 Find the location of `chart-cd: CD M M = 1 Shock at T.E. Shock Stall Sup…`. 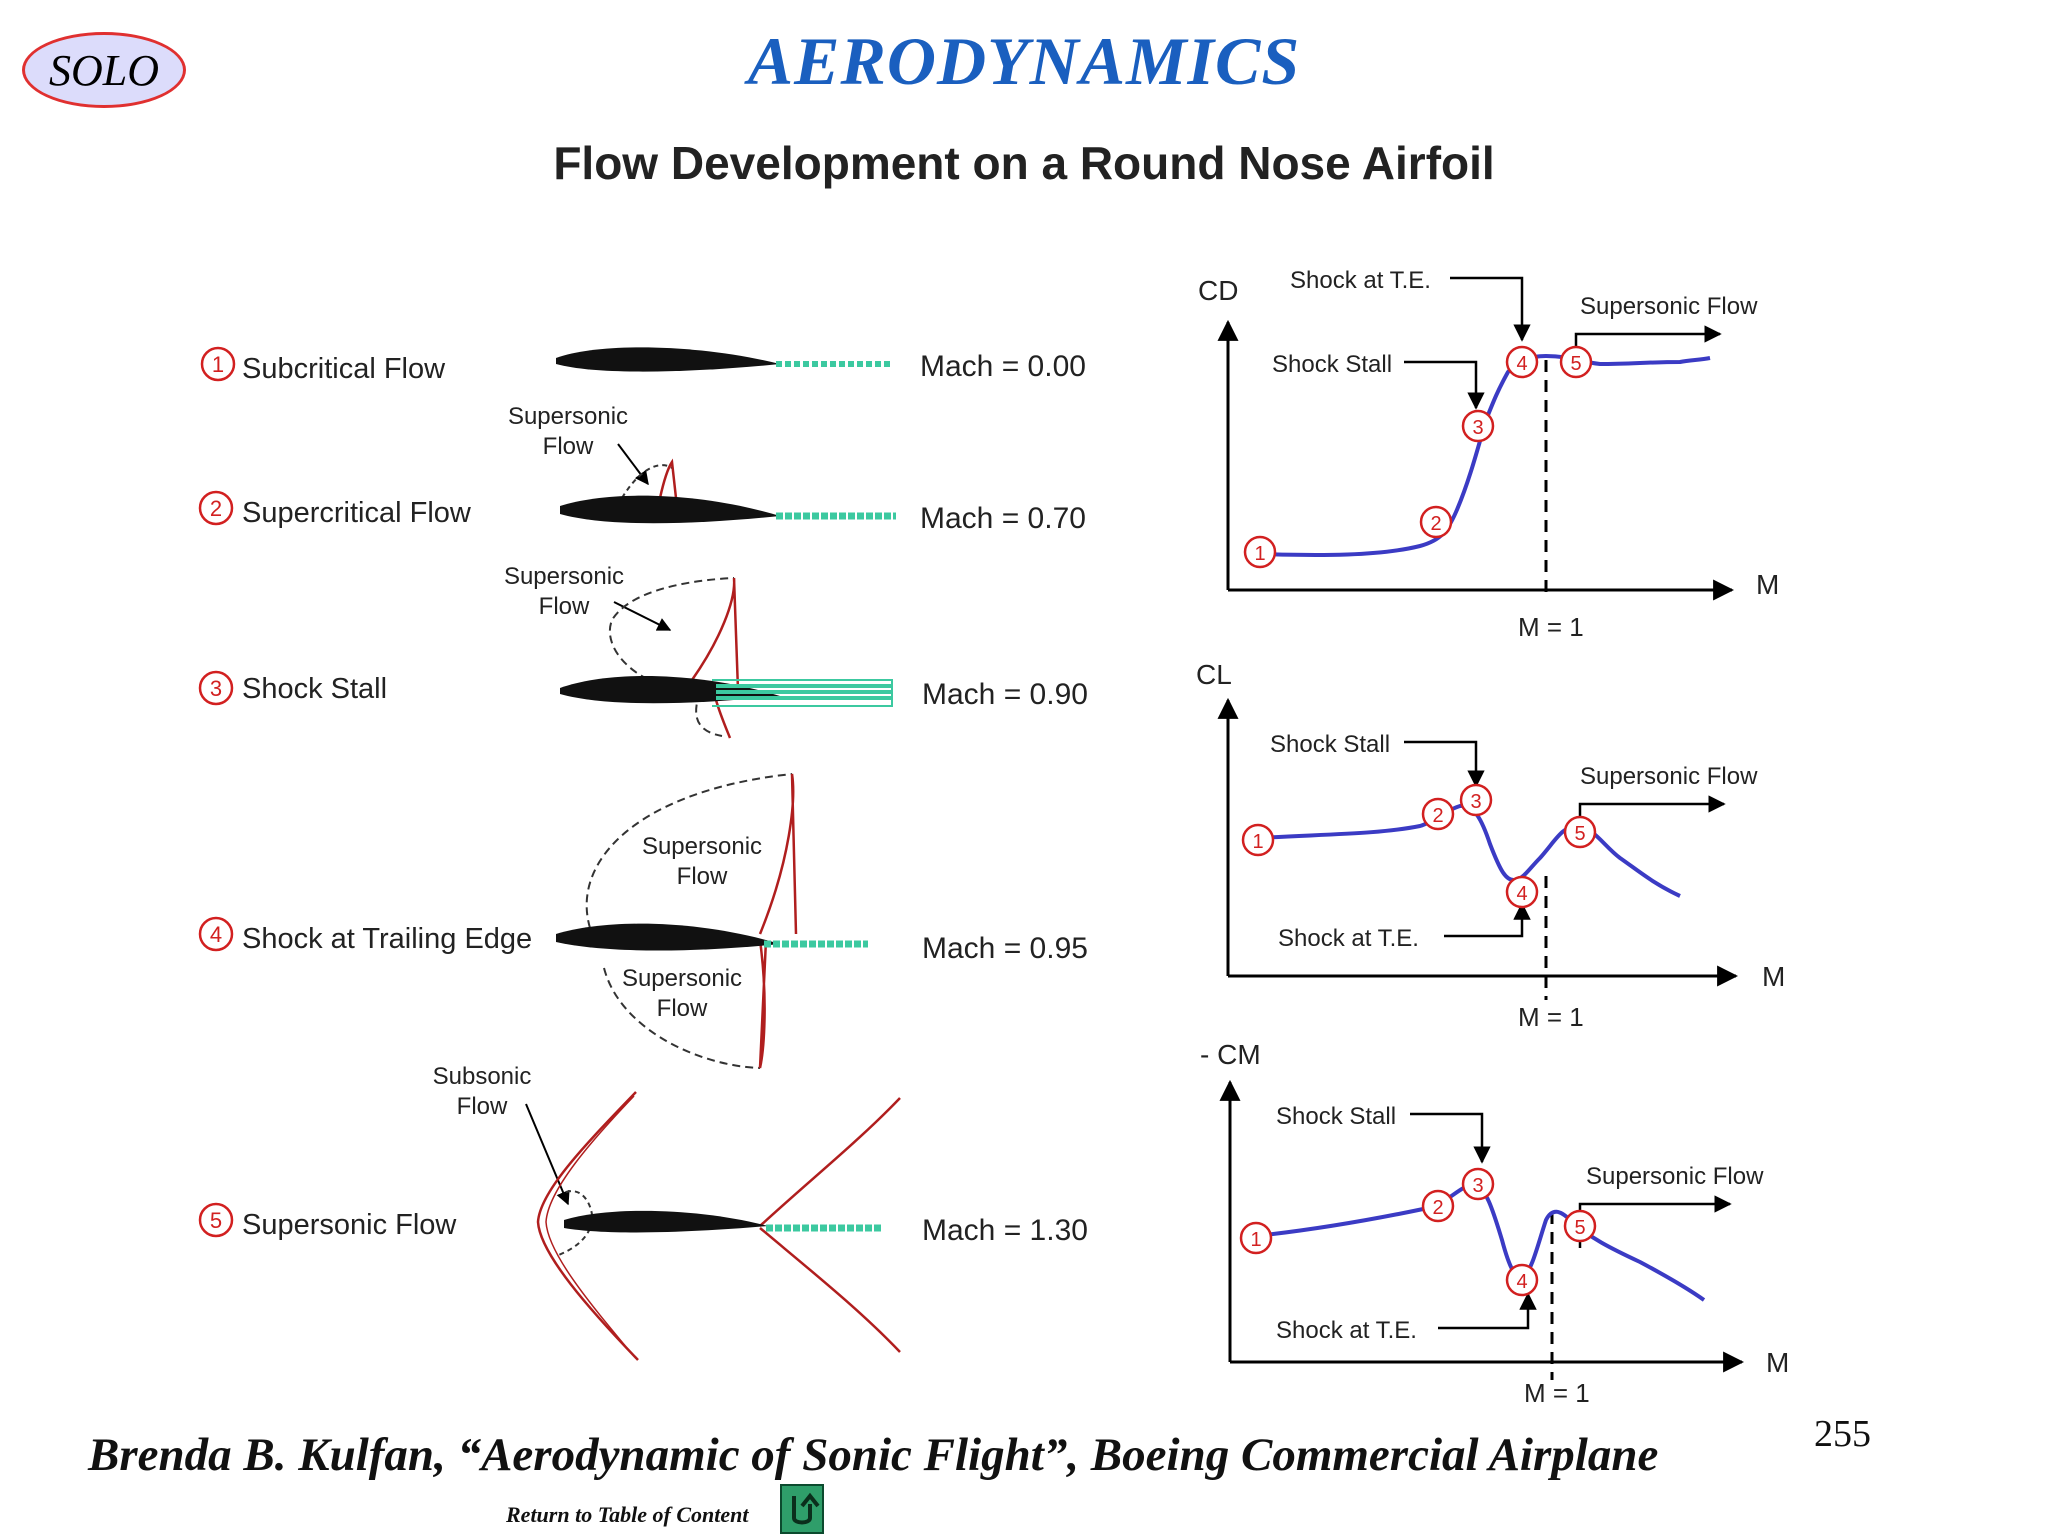

chart-cd: CD M M = 1 Shock at T.E. Shock Stall Sup… is located at coordinates (1488, 454).